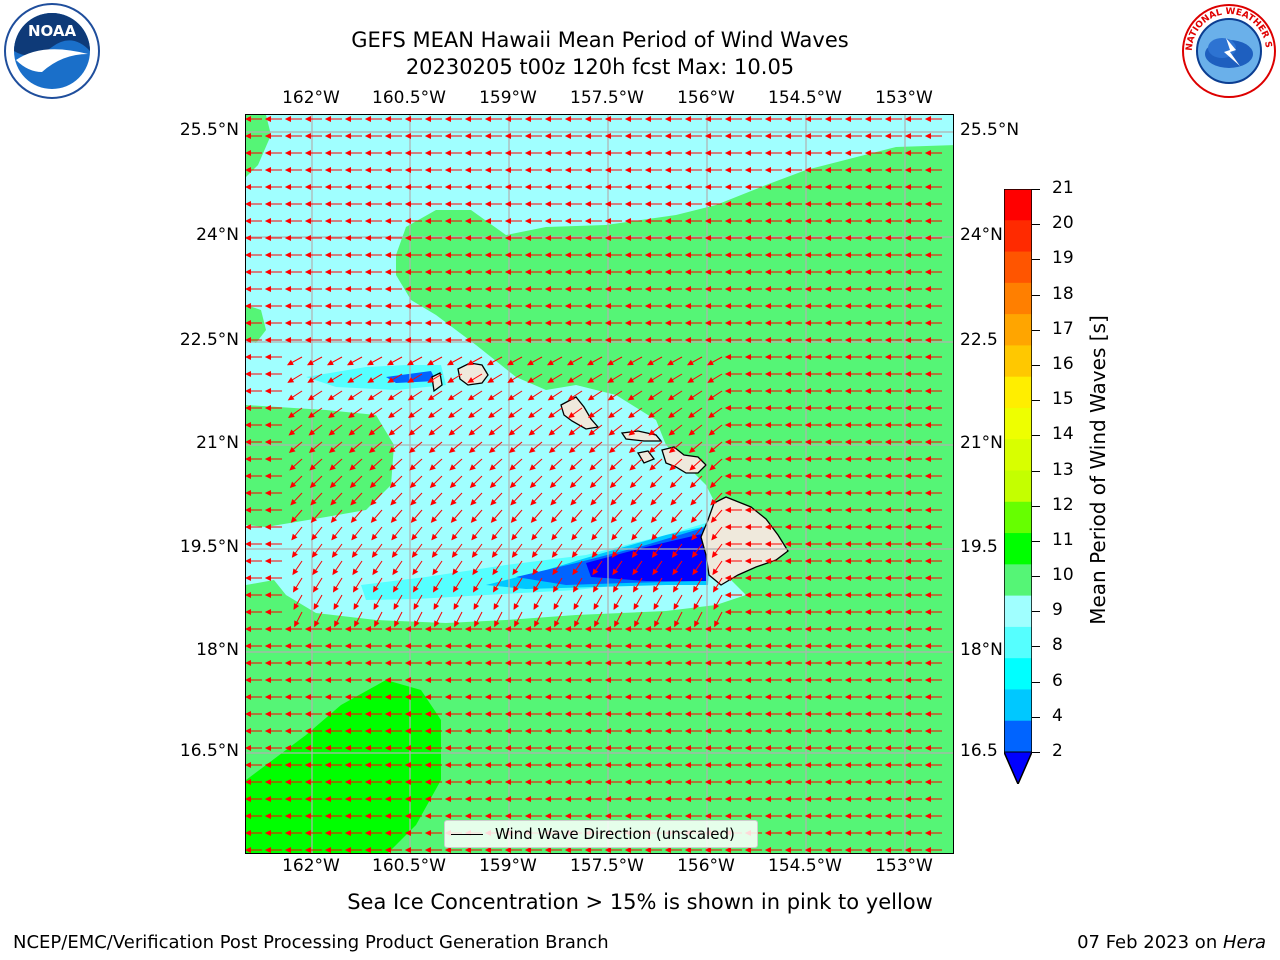 This screenshot has height=960, width=1280. What do you see at coordinates (311, 866) in the screenshot?
I see `lon-tick-bottom: 162°W` at bounding box center [311, 866].